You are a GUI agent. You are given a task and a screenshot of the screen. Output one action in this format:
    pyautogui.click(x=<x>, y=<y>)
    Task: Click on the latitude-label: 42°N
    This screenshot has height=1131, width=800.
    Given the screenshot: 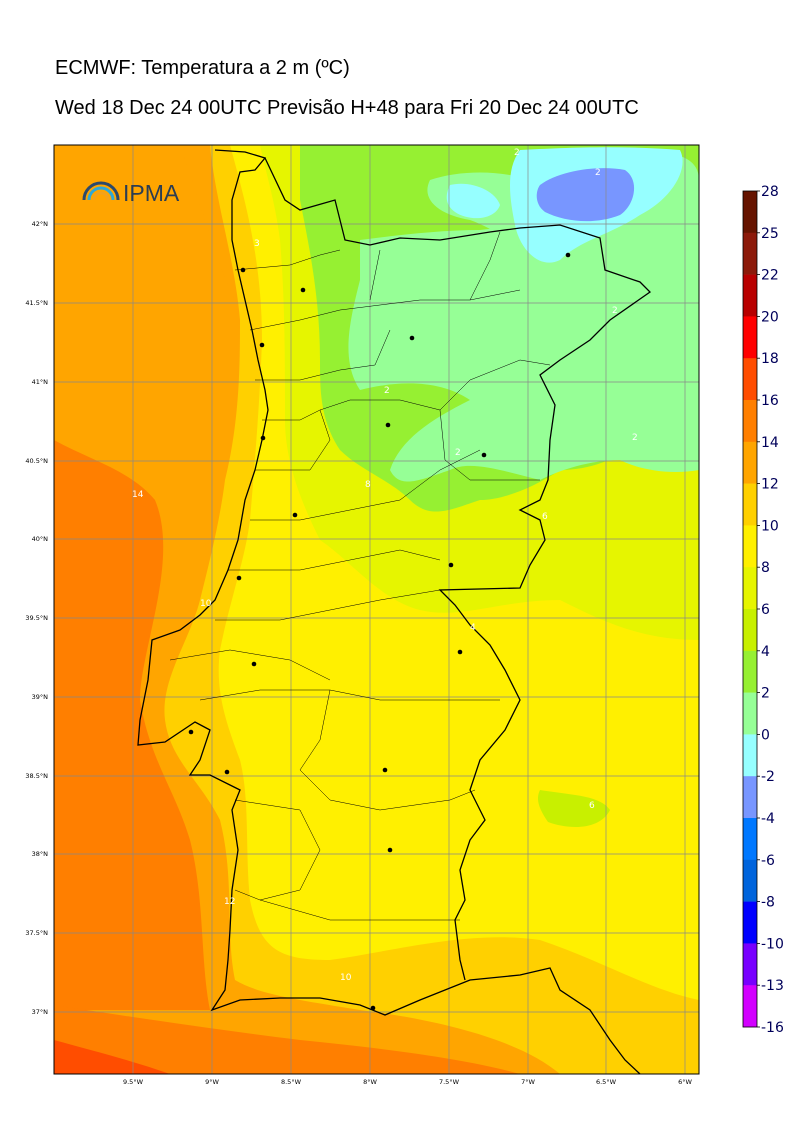 What is the action you would take?
    pyautogui.click(x=40, y=224)
    